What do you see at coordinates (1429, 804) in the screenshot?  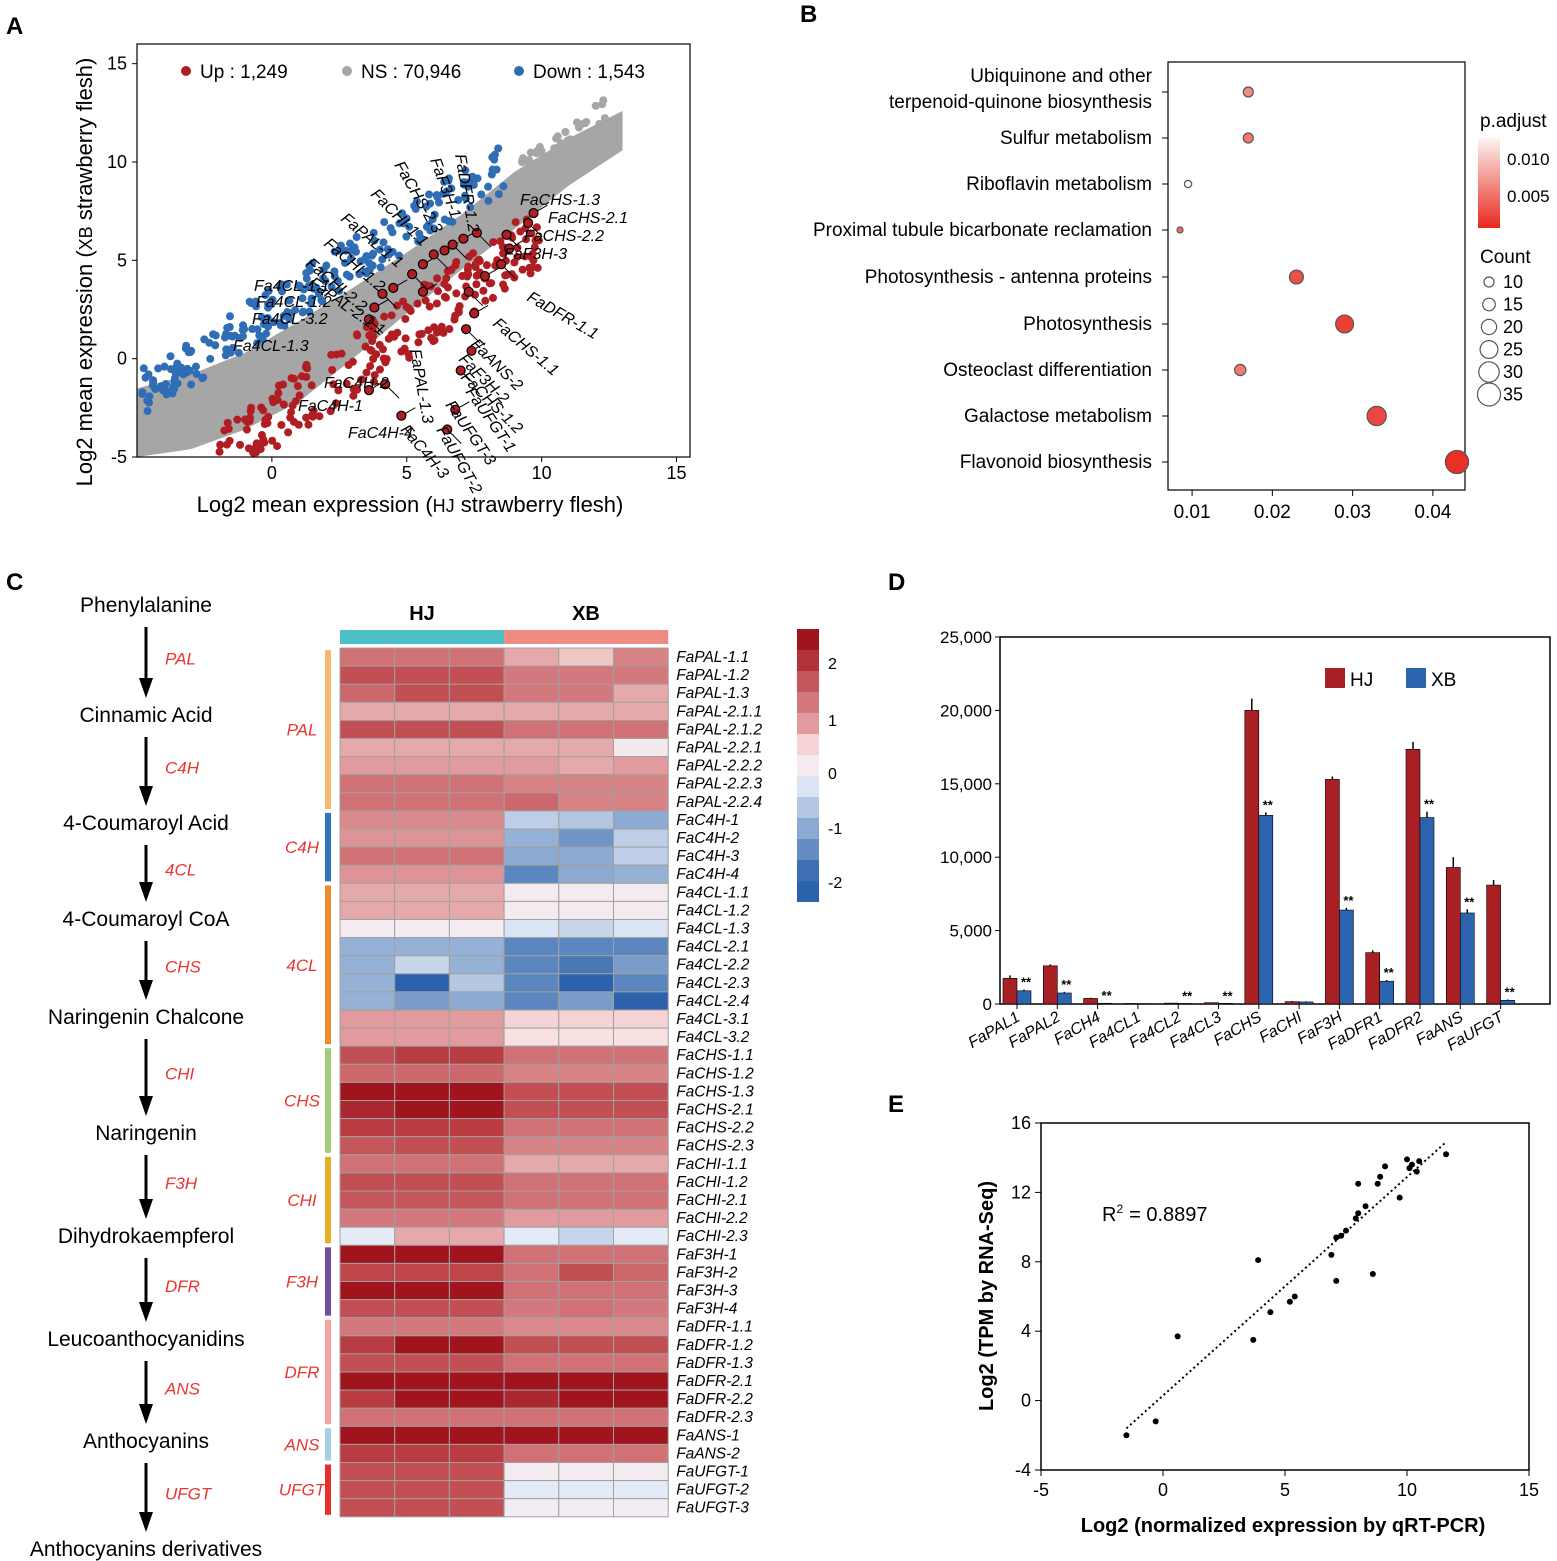 I see `d-significance: **` at bounding box center [1429, 804].